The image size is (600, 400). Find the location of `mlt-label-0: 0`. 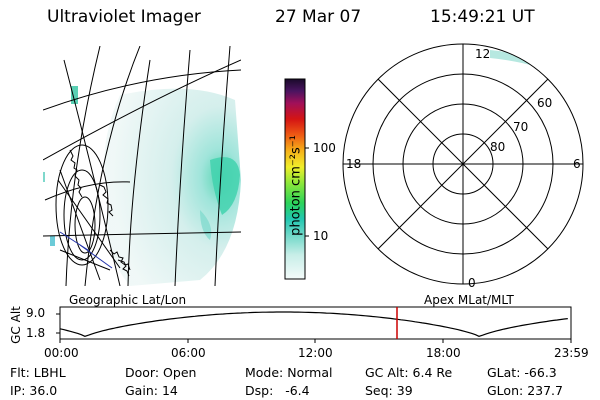

mlt-label-0: 0 is located at coordinates (472, 283).